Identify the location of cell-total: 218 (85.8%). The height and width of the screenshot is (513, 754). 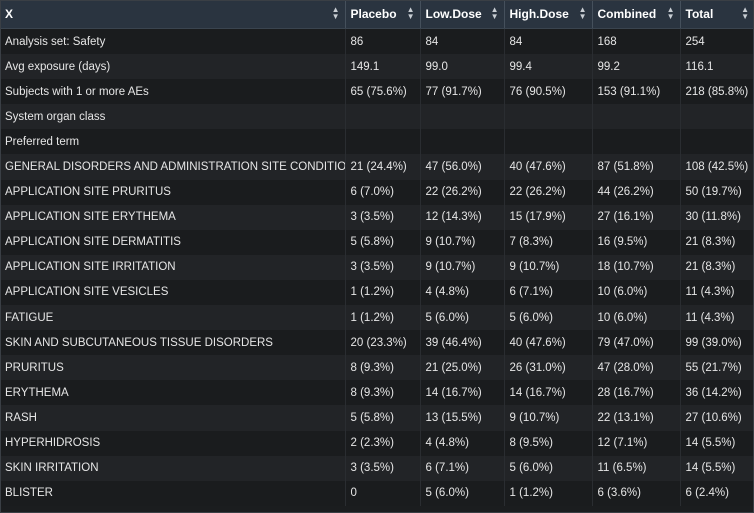
(717, 92).